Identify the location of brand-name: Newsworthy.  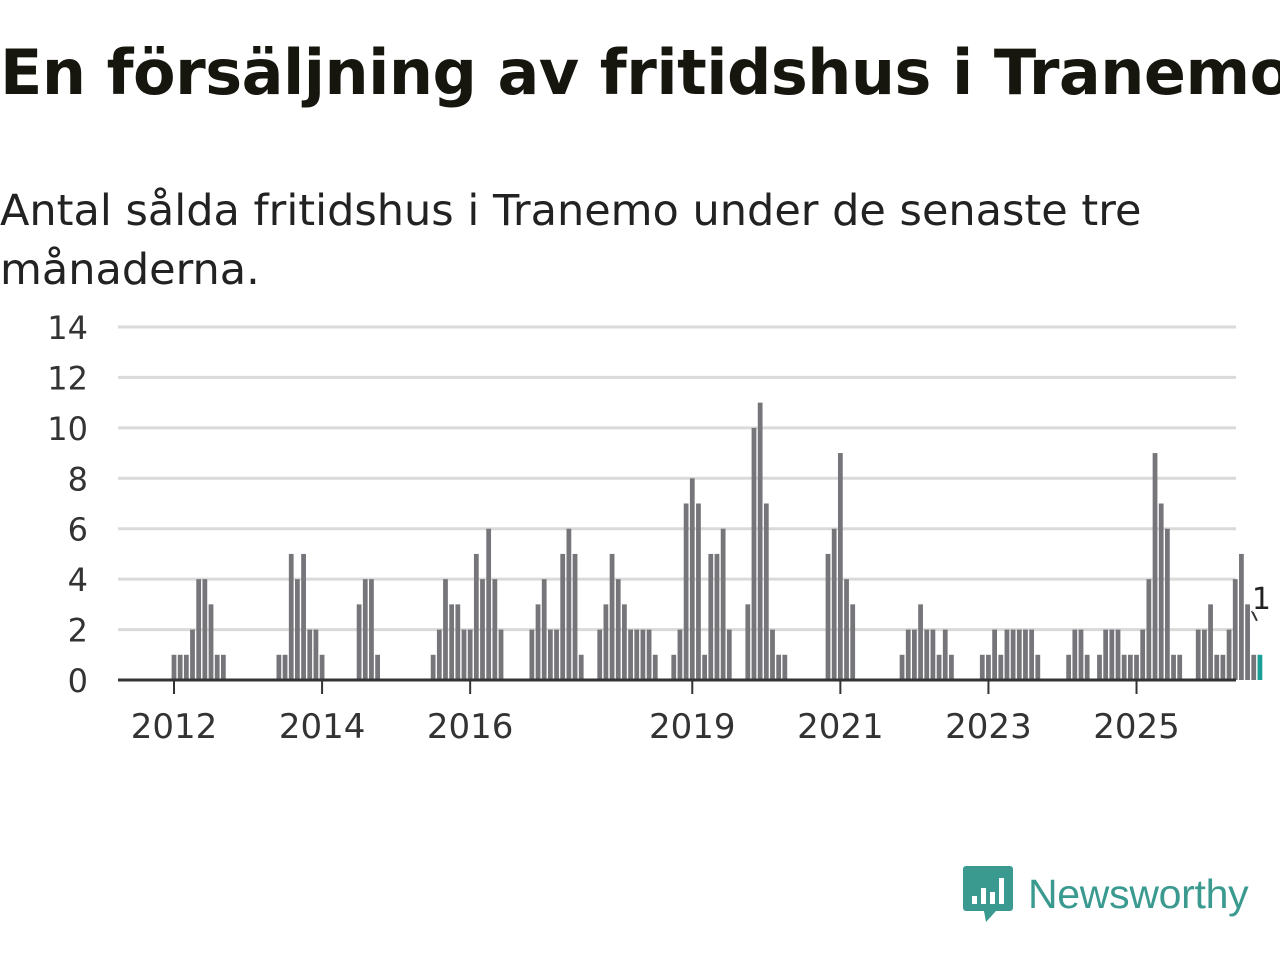
(1138, 893).